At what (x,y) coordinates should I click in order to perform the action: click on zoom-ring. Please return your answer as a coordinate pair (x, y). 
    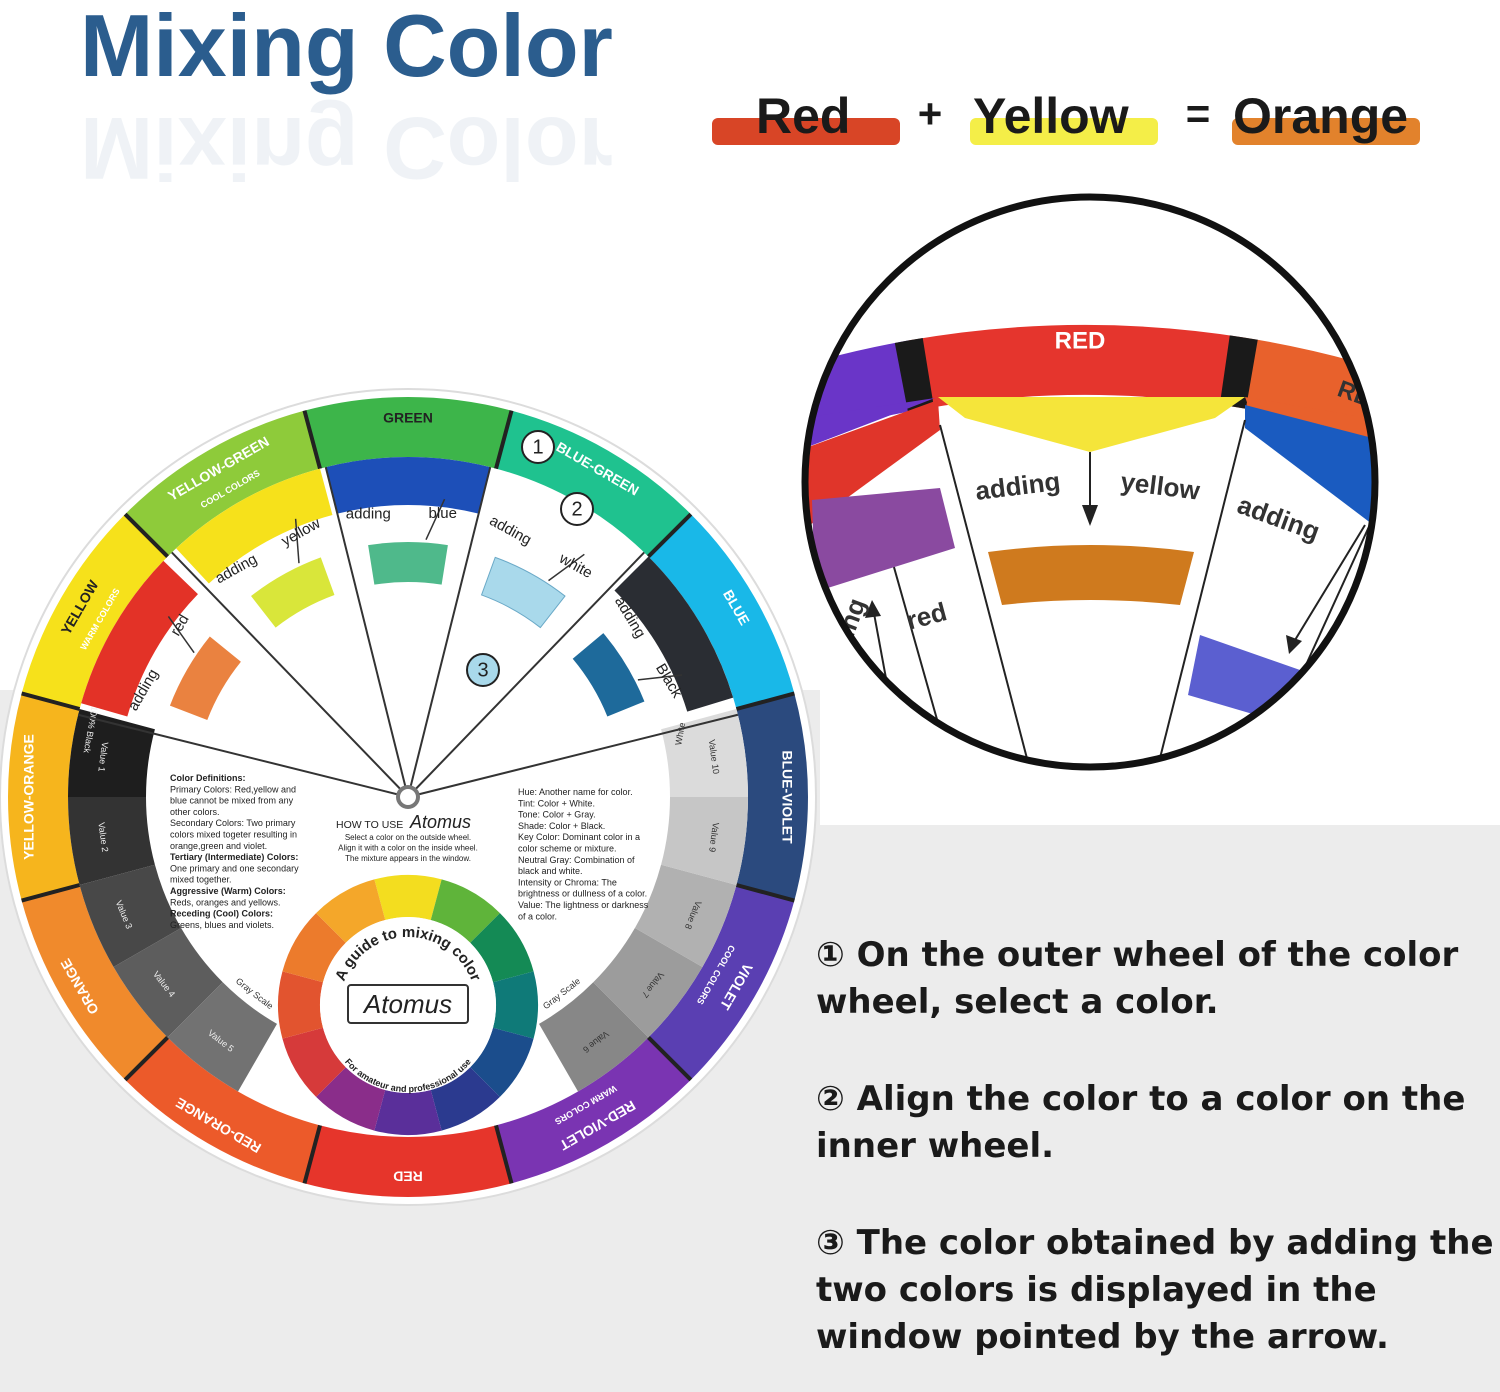
    Looking at the image, I should click on (1302, 451).